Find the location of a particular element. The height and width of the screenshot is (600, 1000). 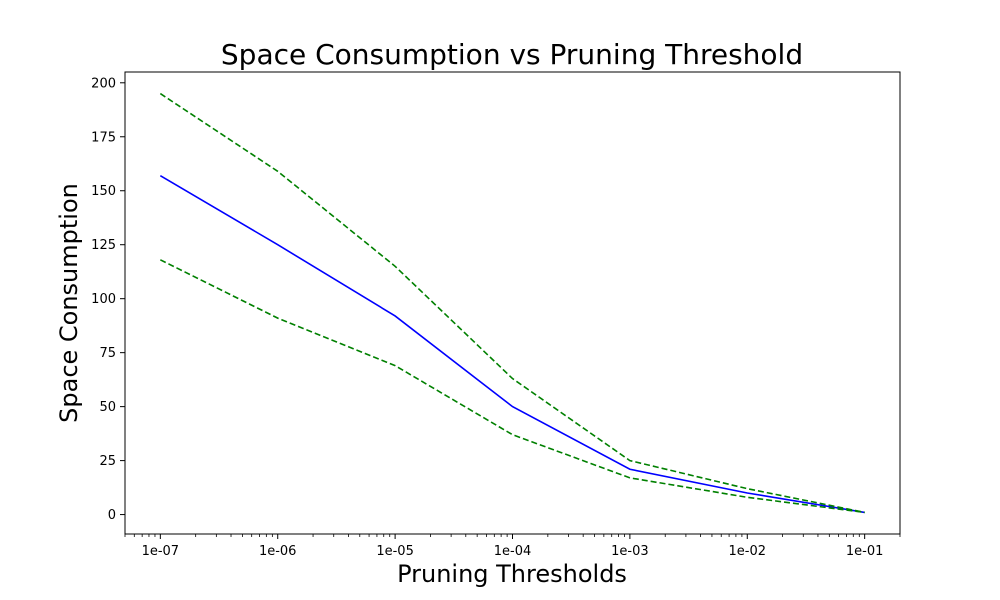

x-axis-label: Pruning Thresholds is located at coordinates (512, 574).